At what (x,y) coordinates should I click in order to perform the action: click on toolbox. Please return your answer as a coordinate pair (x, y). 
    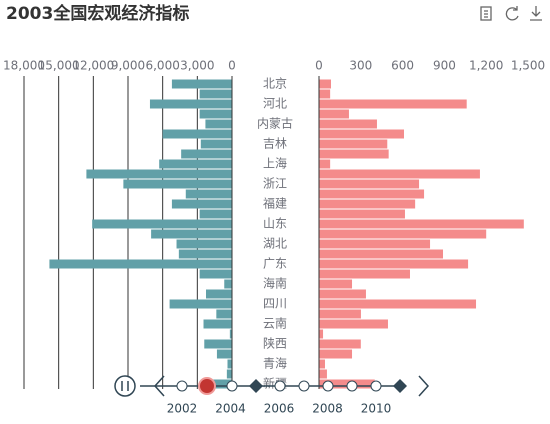
    Looking at the image, I should click on (511, 13).